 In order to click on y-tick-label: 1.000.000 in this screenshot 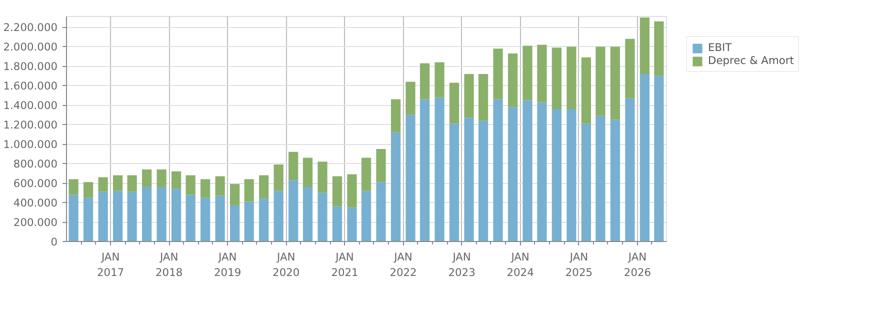, I will do `click(30, 145)`.